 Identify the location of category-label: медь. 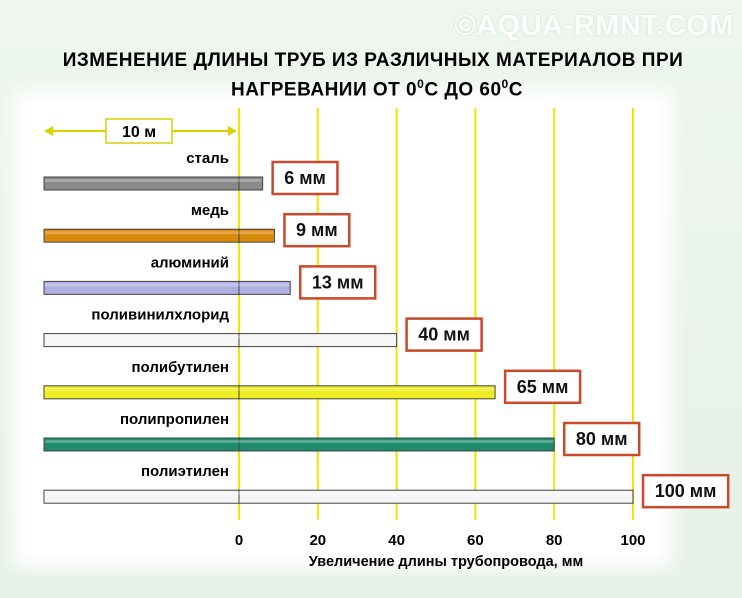
(210, 210).